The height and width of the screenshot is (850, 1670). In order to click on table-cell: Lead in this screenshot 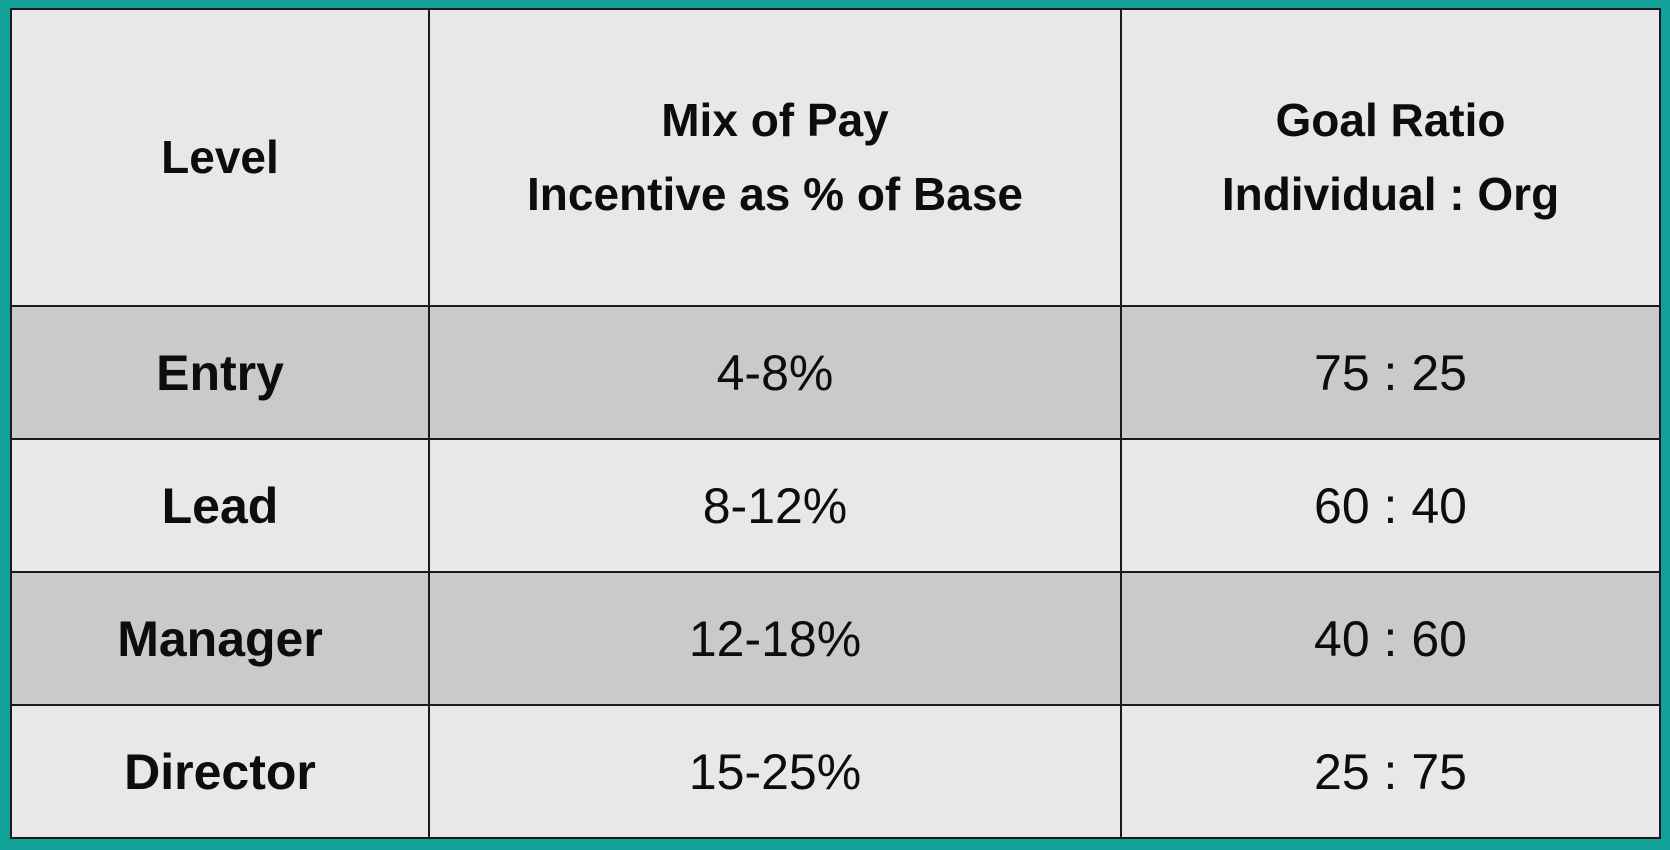, I will do `click(220, 505)`.